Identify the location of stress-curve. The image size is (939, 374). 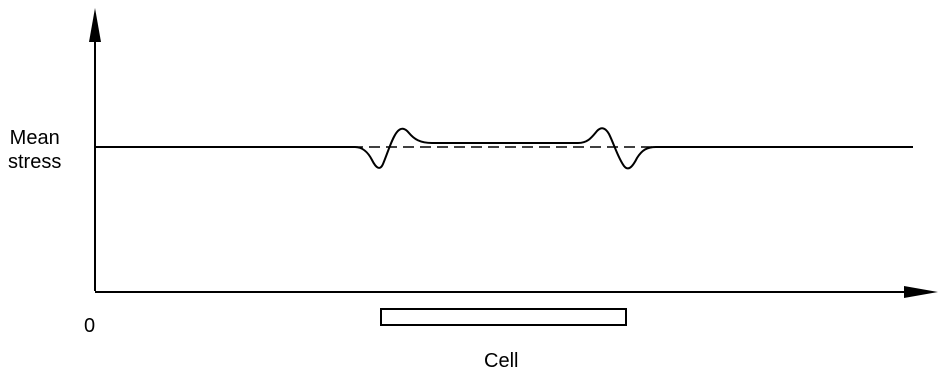
(504, 148).